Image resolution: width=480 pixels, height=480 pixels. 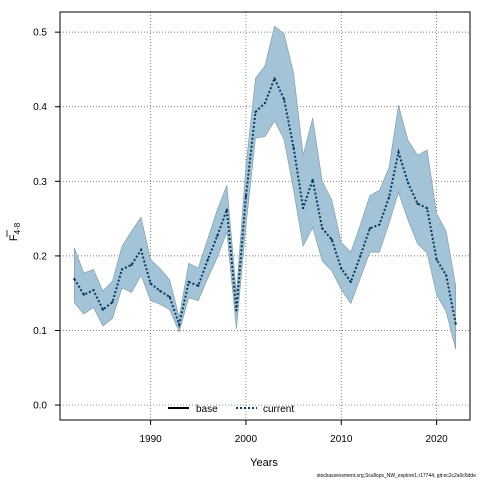 What do you see at coordinates (40, 331) in the screenshot?
I see `y-tick-label: 0.1` at bounding box center [40, 331].